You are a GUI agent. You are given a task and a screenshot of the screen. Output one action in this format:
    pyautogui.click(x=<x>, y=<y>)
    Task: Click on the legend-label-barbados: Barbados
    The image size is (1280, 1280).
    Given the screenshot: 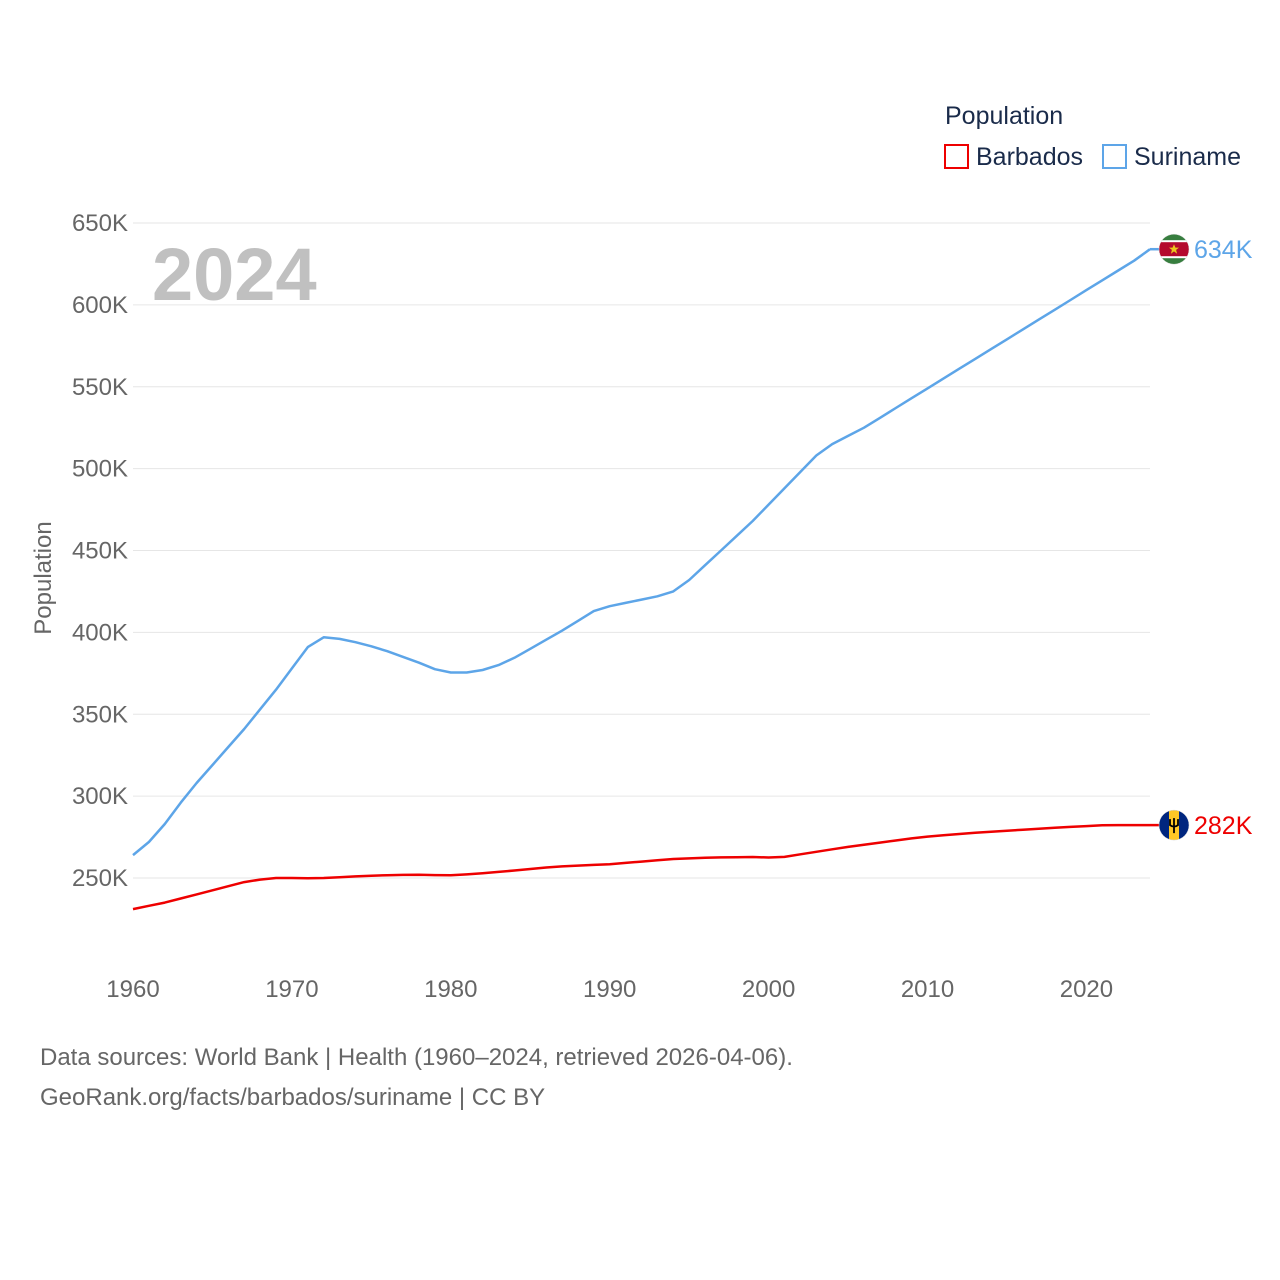 What is the action you would take?
    pyautogui.click(x=1029, y=157)
    